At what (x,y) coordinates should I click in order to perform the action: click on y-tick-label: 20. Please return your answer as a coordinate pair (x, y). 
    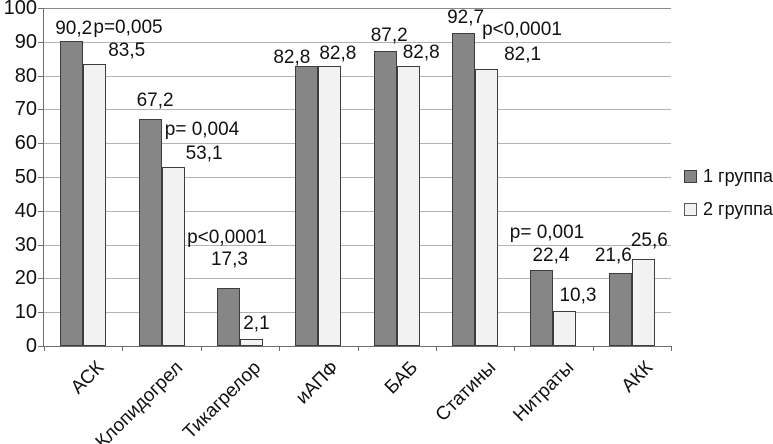
    Looking at the image, I should click on (25, 278).